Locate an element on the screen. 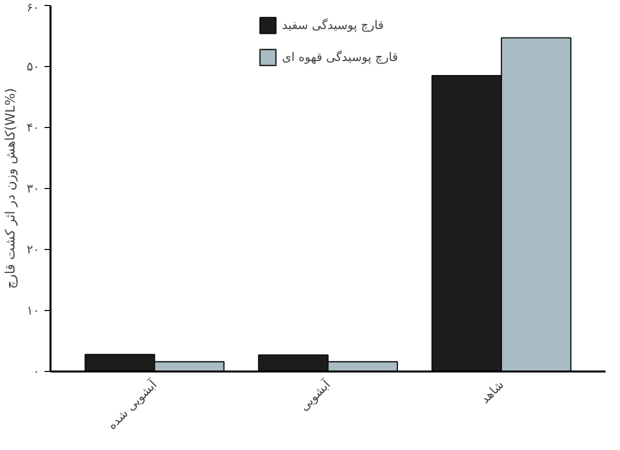  legend-label: قارچ پوسیدگی قهوه ای is located at coordinates (340, 57).